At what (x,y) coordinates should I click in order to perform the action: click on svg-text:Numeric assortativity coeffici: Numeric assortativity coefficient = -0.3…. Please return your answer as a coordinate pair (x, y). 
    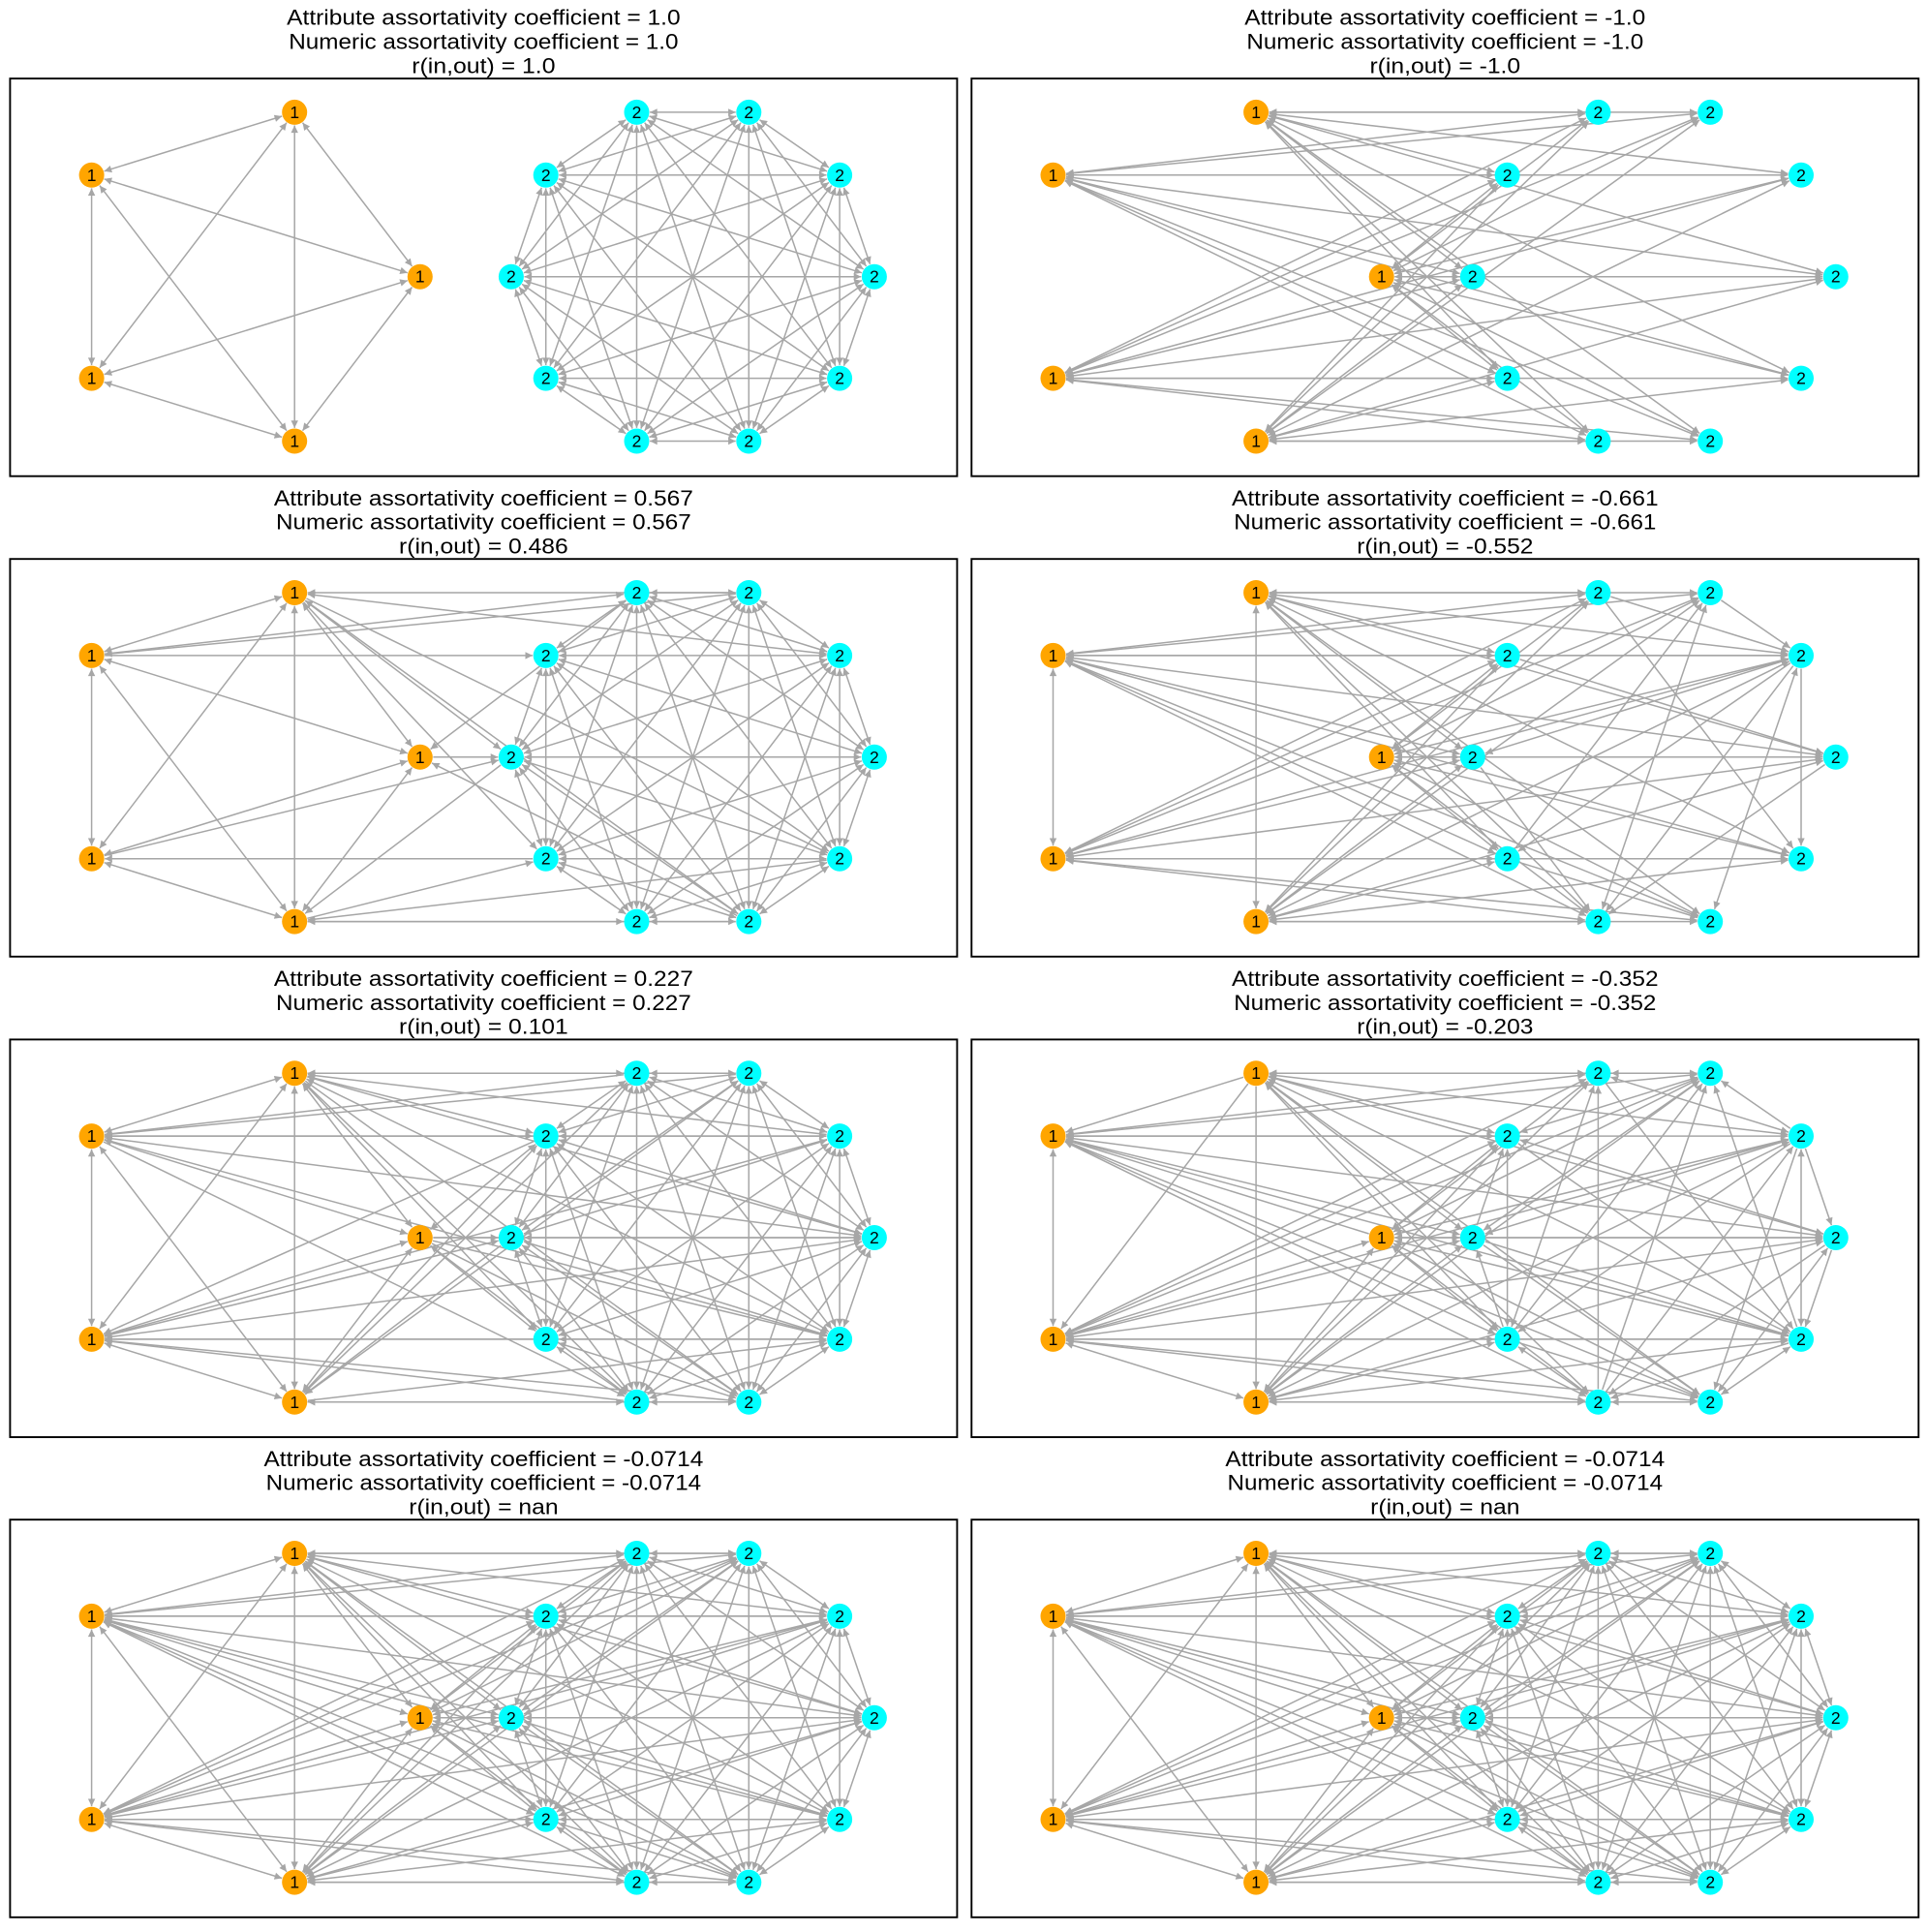
    Looking at the image, I should click on (1445, 1003).